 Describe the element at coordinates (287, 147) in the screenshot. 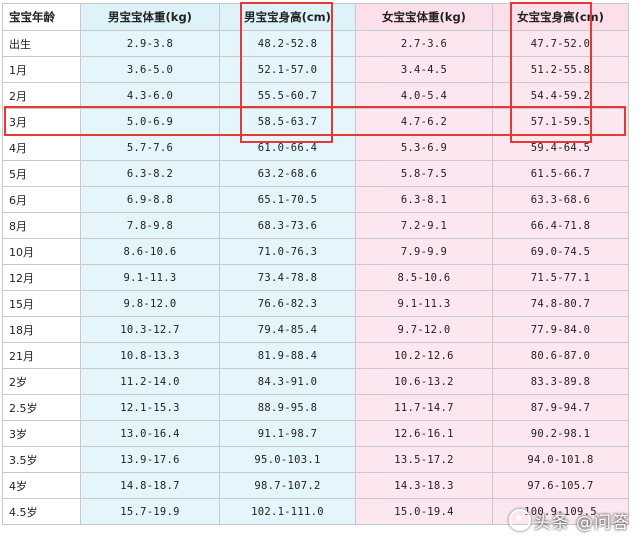

I see `boy-height-cell: 61.0-66.4` at that location.